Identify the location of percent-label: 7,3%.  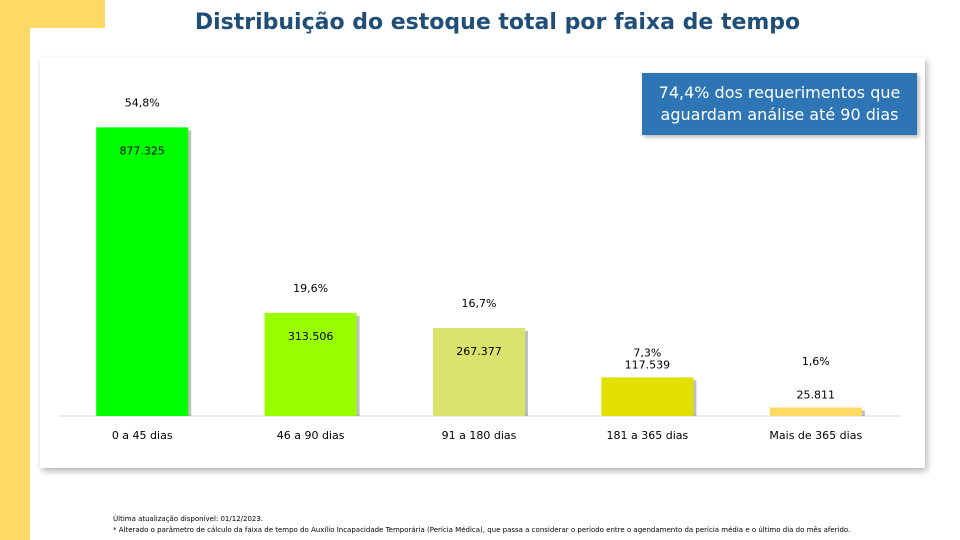
(647, 352).